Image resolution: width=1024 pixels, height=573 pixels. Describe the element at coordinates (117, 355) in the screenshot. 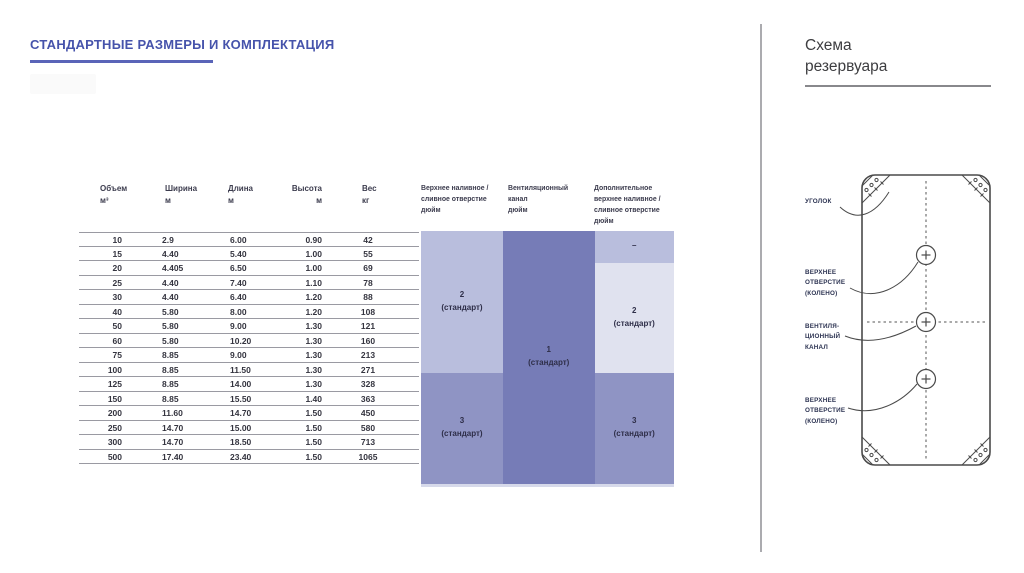

I see `table-cell: 75` at that location.